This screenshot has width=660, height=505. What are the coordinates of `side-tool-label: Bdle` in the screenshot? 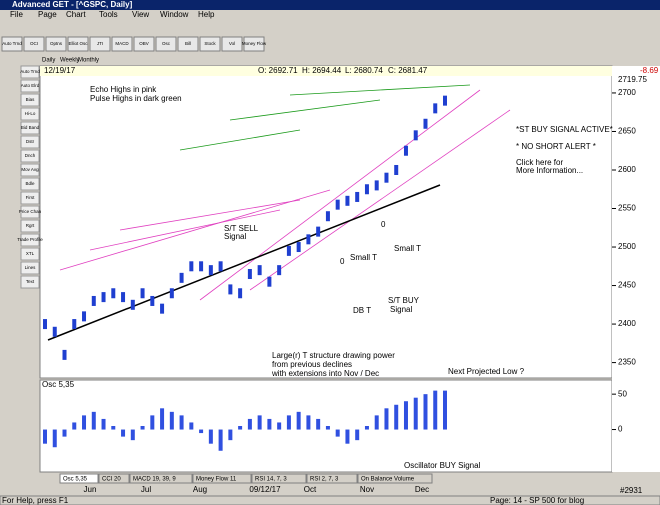 It's located at (30, 183).